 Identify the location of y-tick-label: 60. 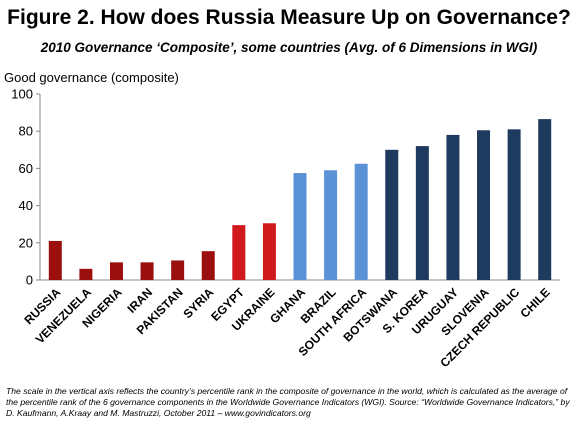
(26, 168).